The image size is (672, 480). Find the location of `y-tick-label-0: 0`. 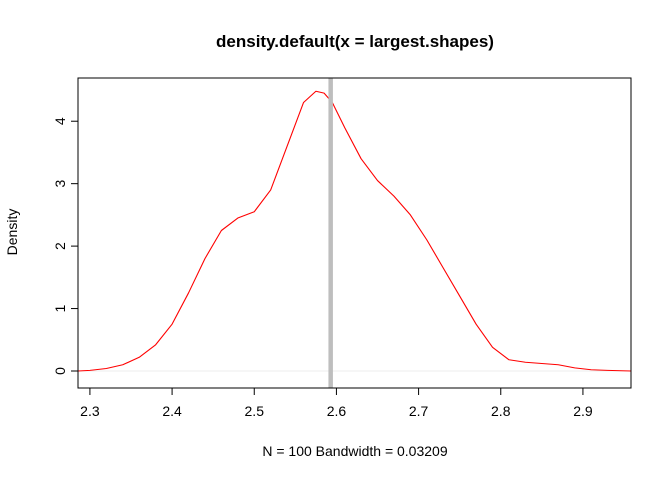

y-tick-label-0: 0 is located at coordinates (60, 371).